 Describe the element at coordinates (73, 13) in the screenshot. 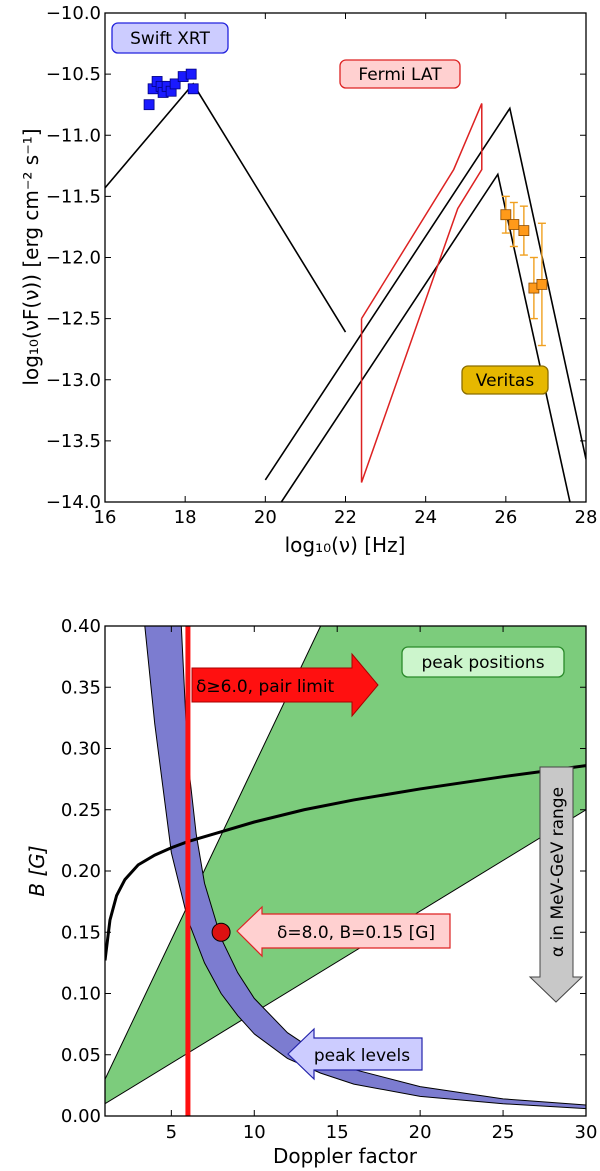

I see `sed-y-tick-label: −10.0` at that location.